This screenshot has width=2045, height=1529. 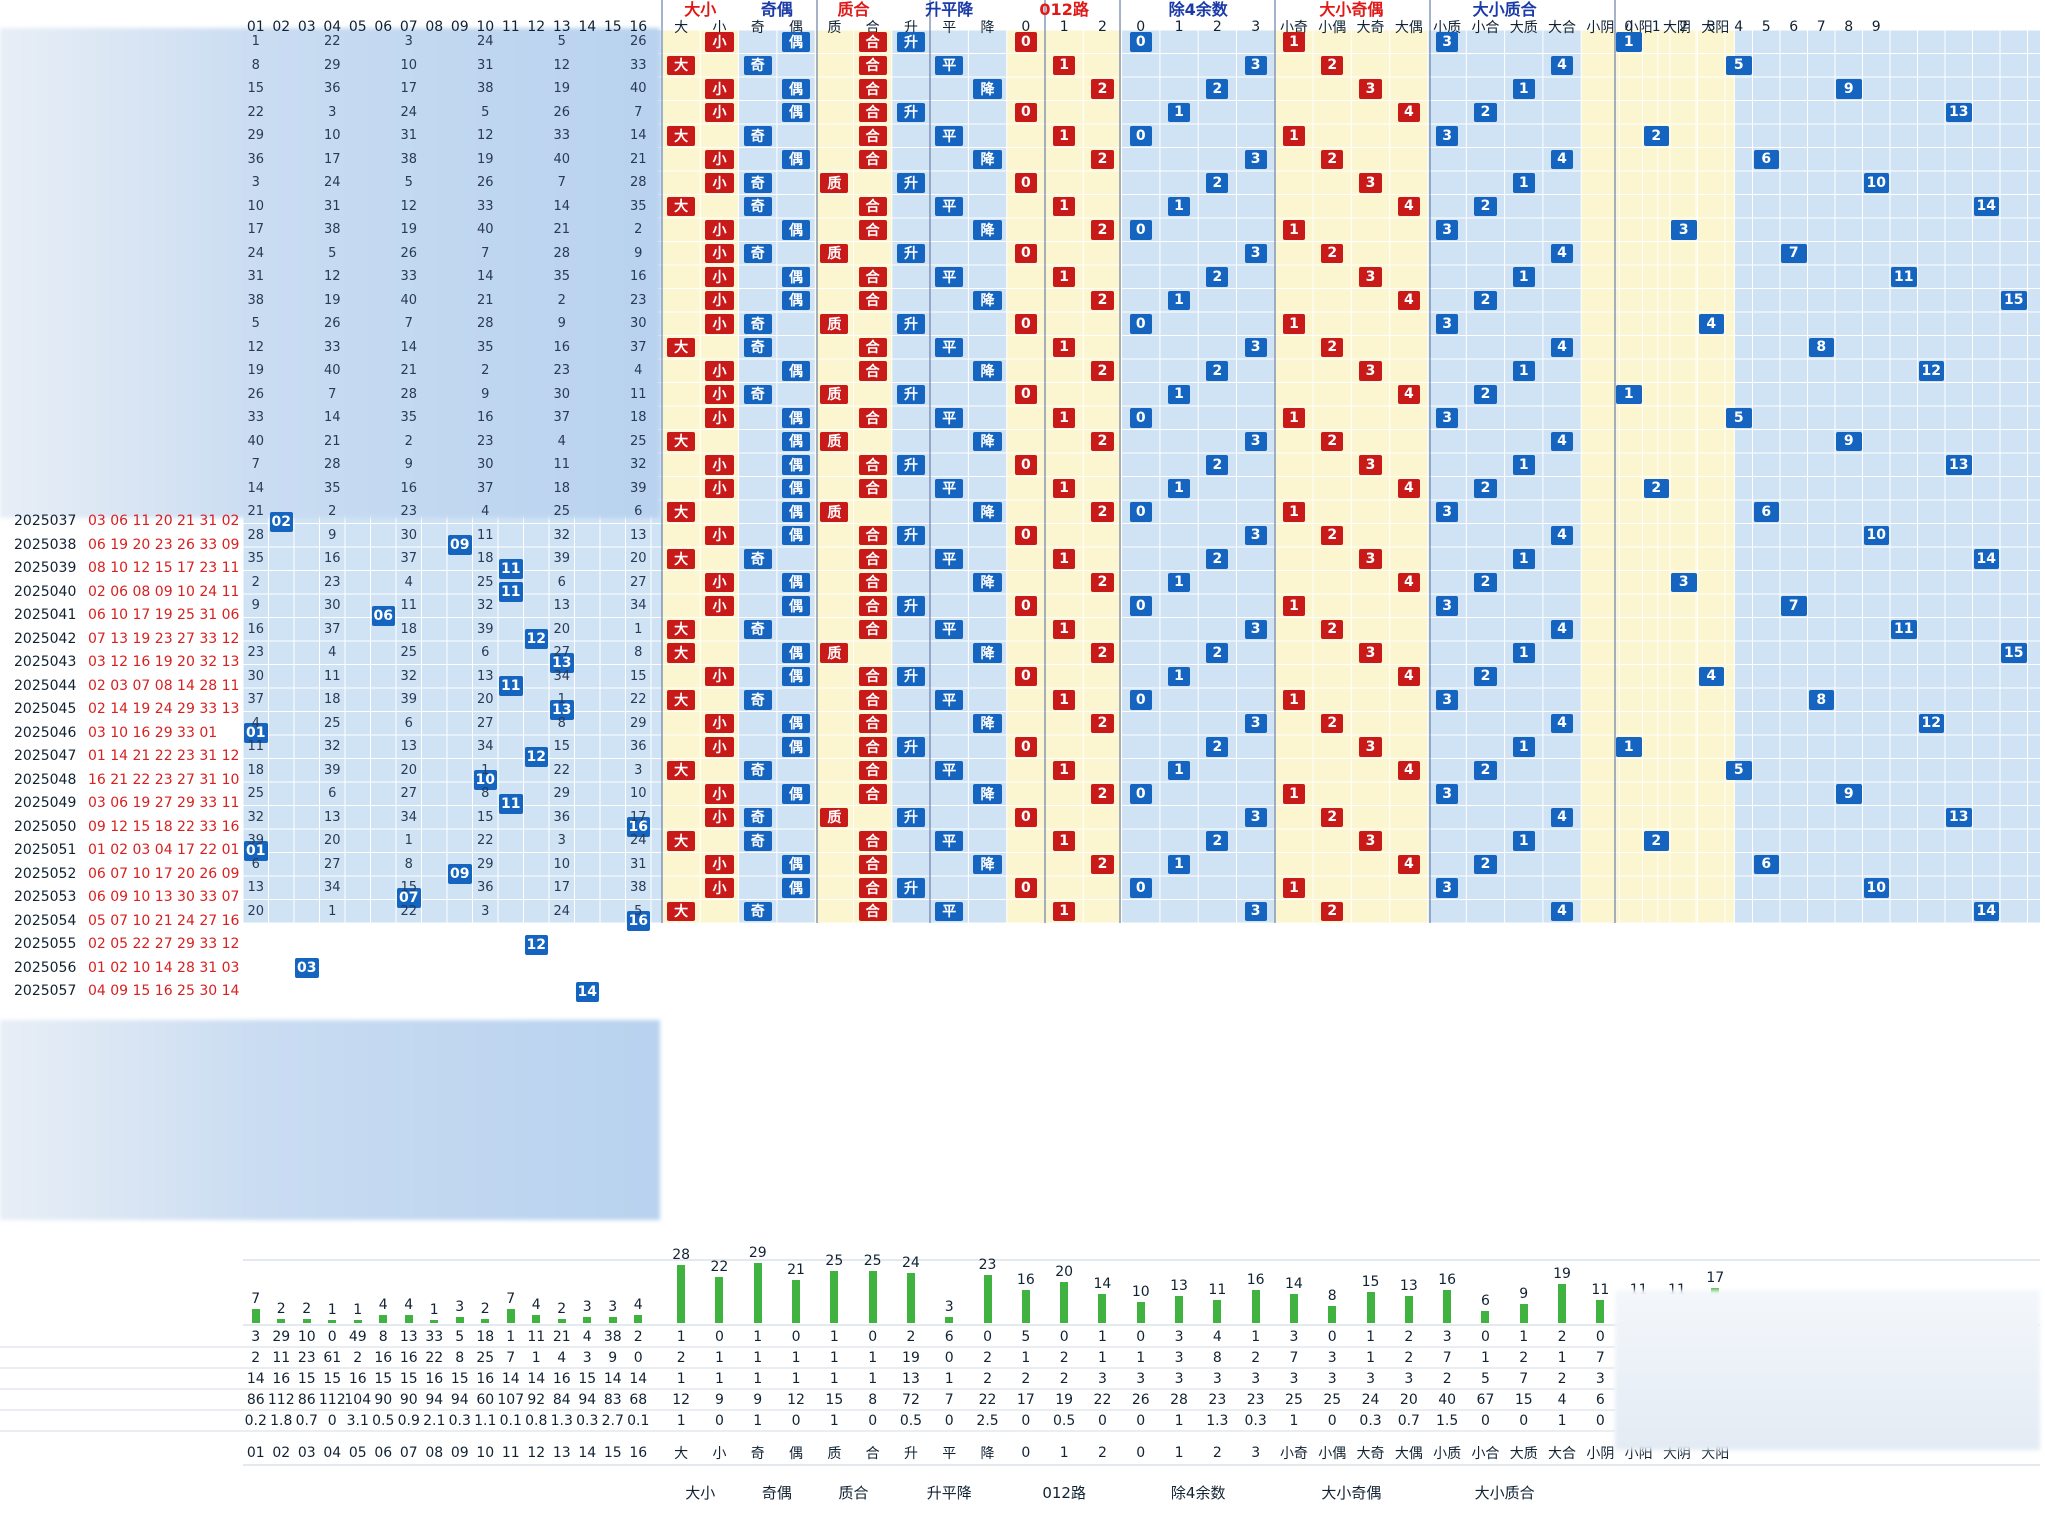 What do you see at coordinates (562, 559) in the screenshot?
I see `omission-cell: 39` at bounding box center [562, 559].